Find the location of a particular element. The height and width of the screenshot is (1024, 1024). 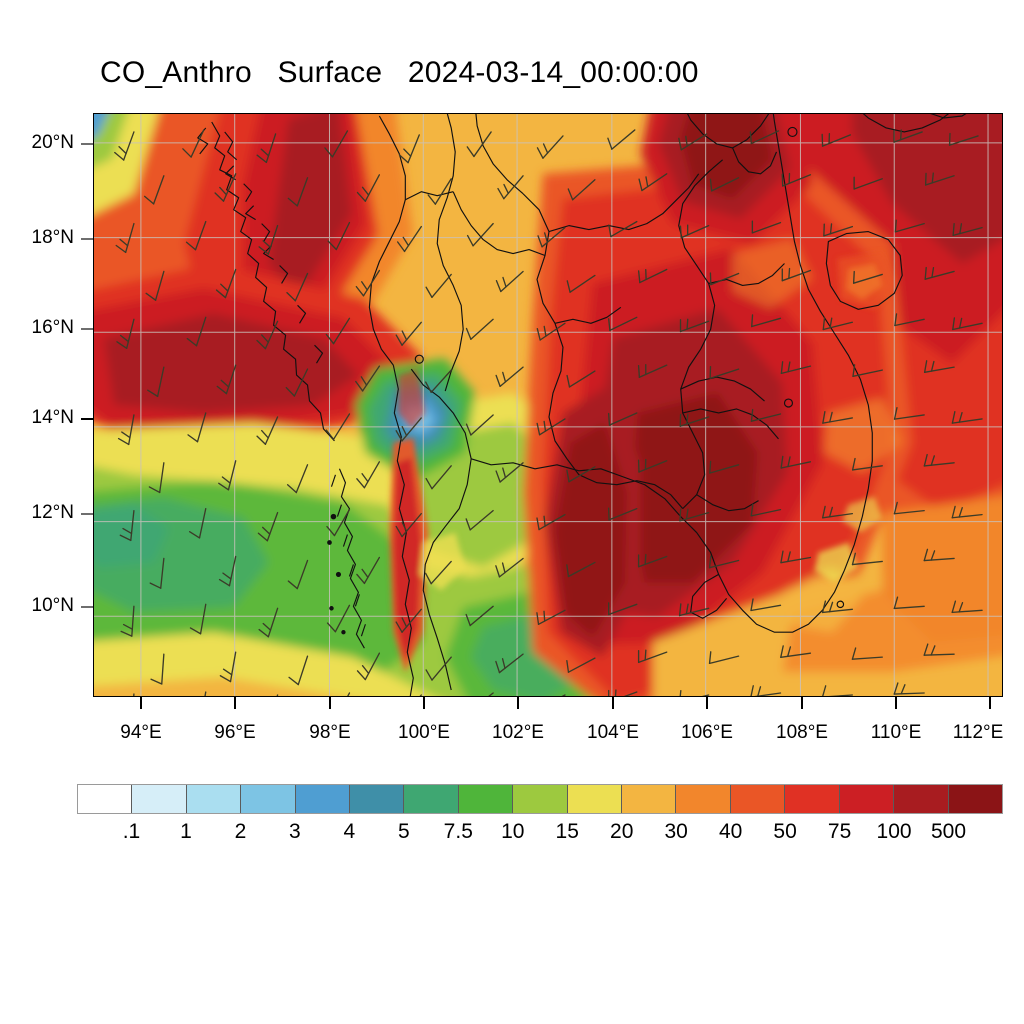

colorbar-label-4: 4 is located at coordinates (349, 831).